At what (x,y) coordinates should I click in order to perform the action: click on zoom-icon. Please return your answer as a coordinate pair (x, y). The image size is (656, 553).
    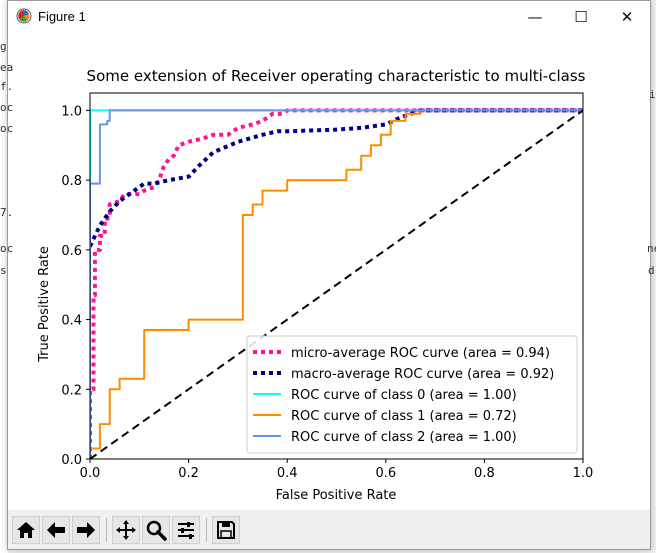
    Looking at the image, I should click on (156, 530).